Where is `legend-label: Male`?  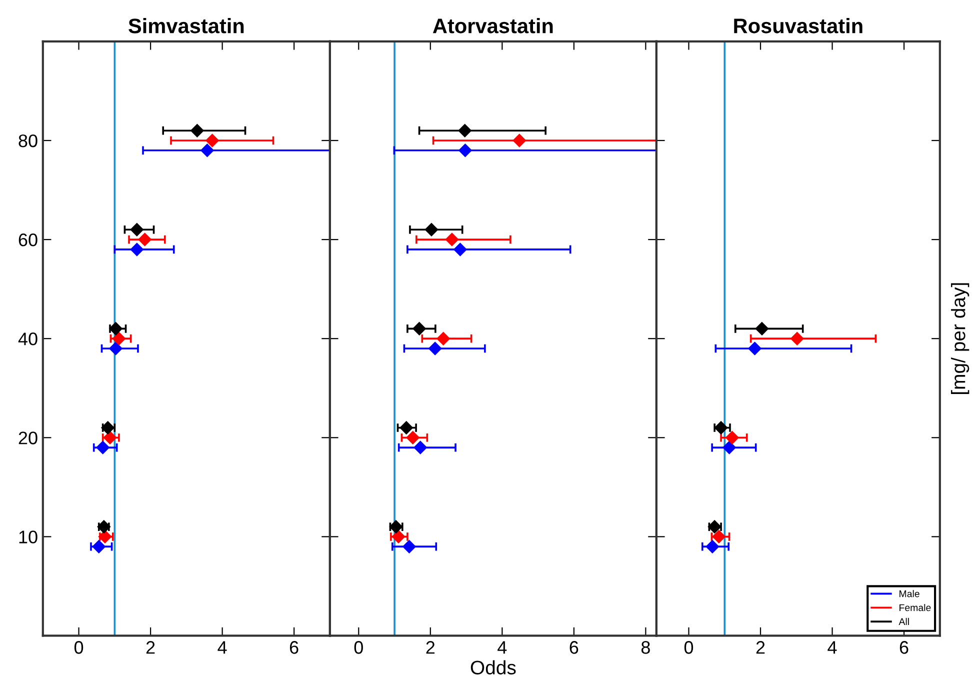 legend-label: Male is located at coordinates (910, 594).